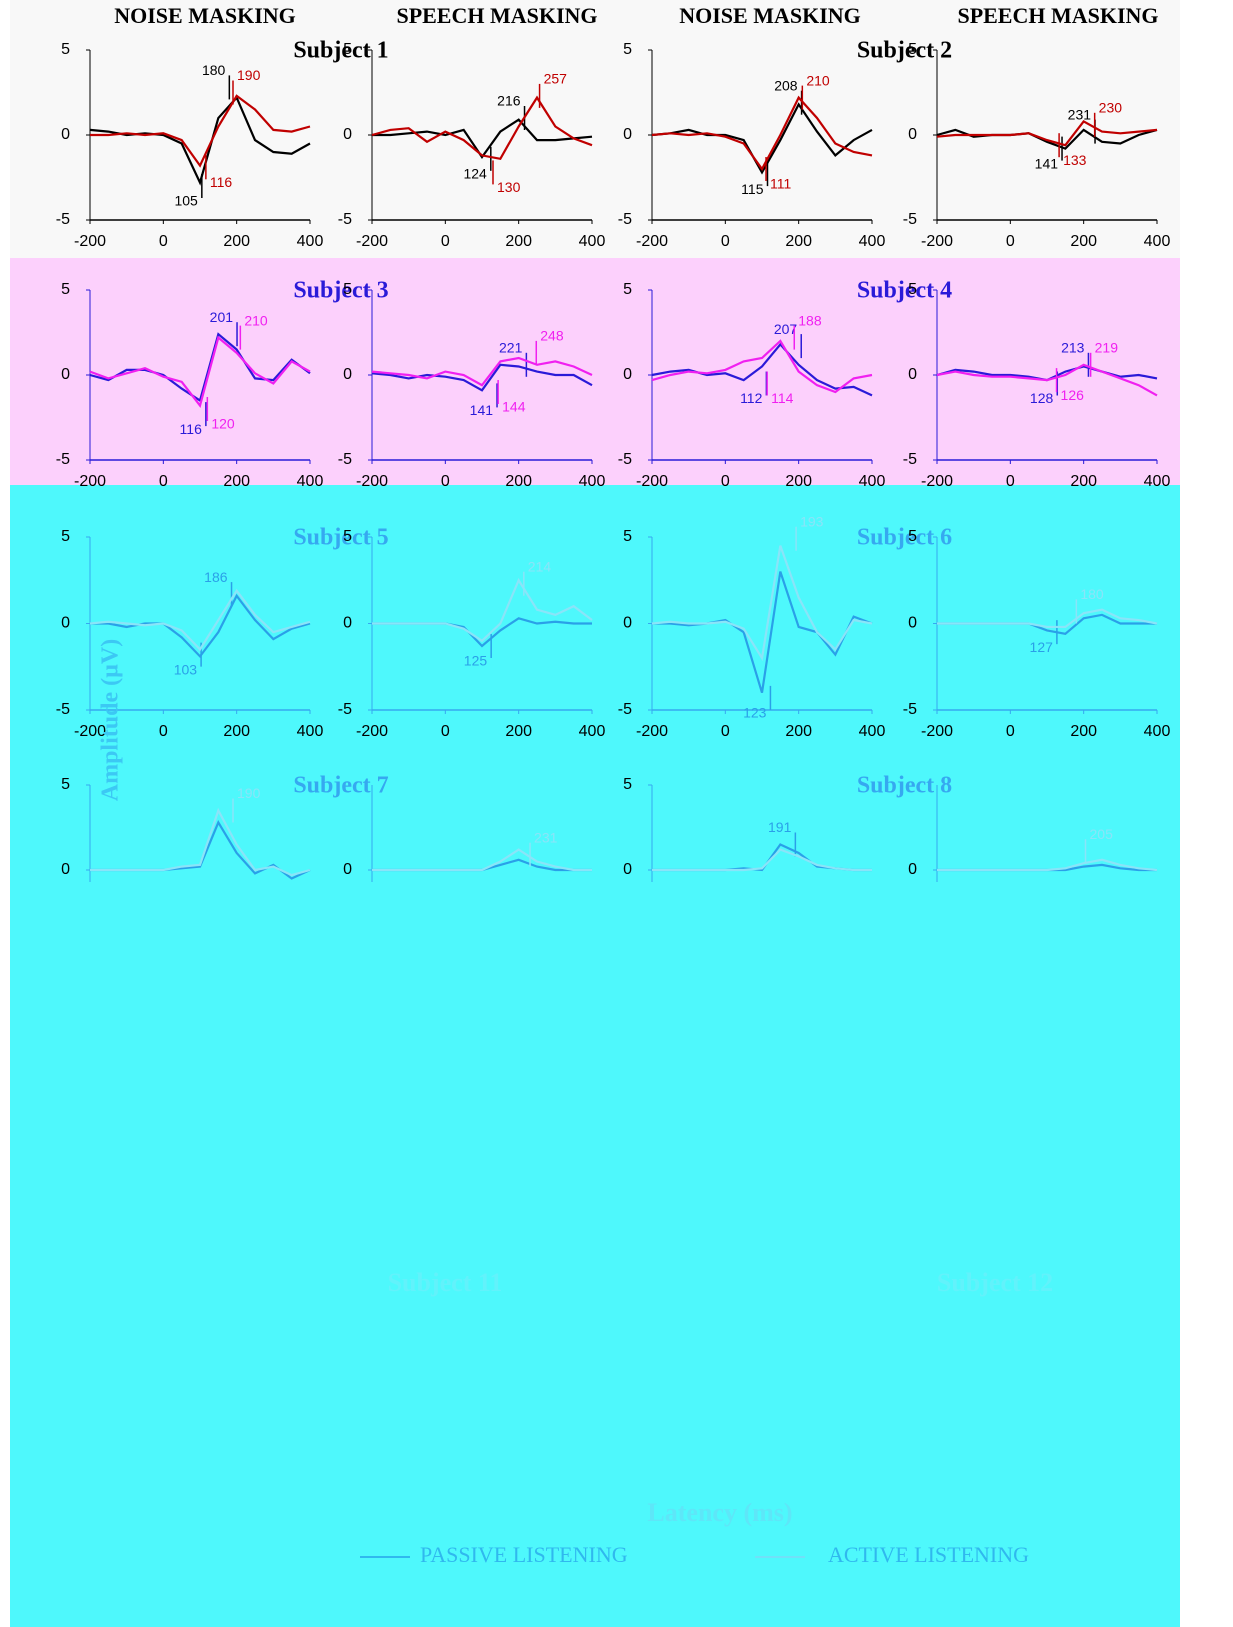 The image size is (1233, 1627). What do you see at coordinates (770, 15) in the screenshot?
I see `column-title: NOISE MASKING` at bounding box center [770, 15].